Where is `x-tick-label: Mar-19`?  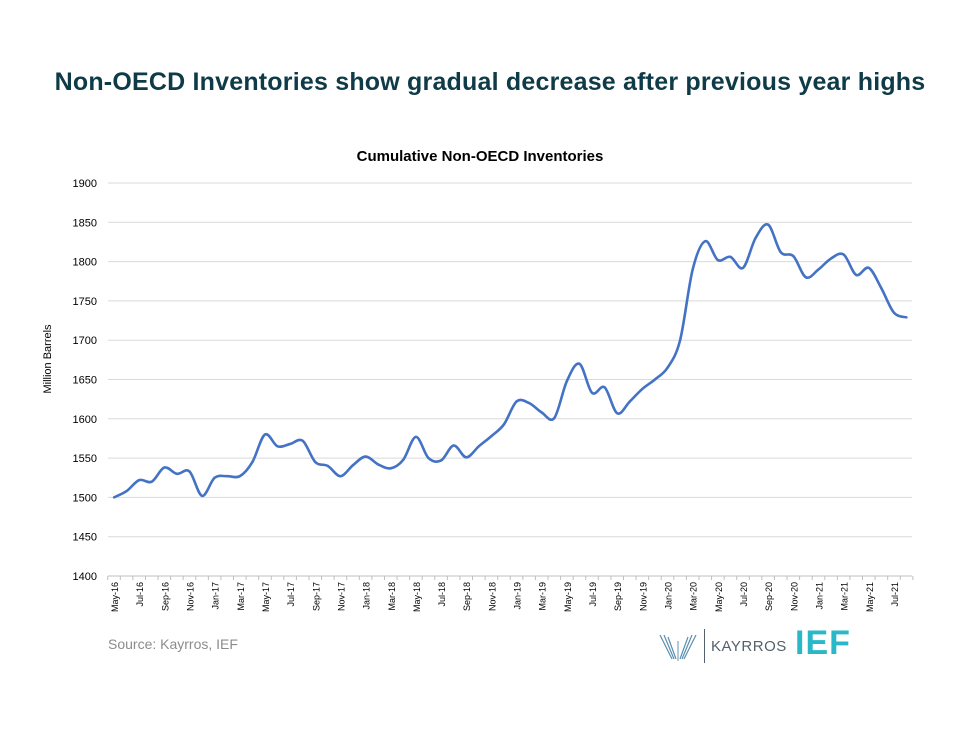 x-tick-label: Mar-19 is located at coordinates (543, 596).